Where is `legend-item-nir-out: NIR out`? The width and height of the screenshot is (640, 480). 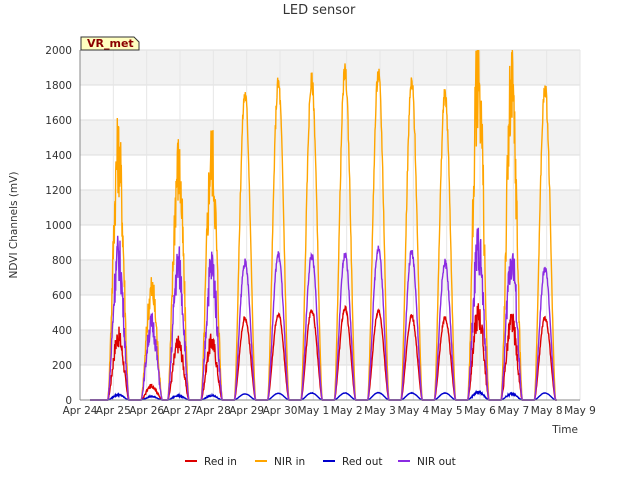
legend-item-nir-out: NIR out is located at coordinates (427, 462).